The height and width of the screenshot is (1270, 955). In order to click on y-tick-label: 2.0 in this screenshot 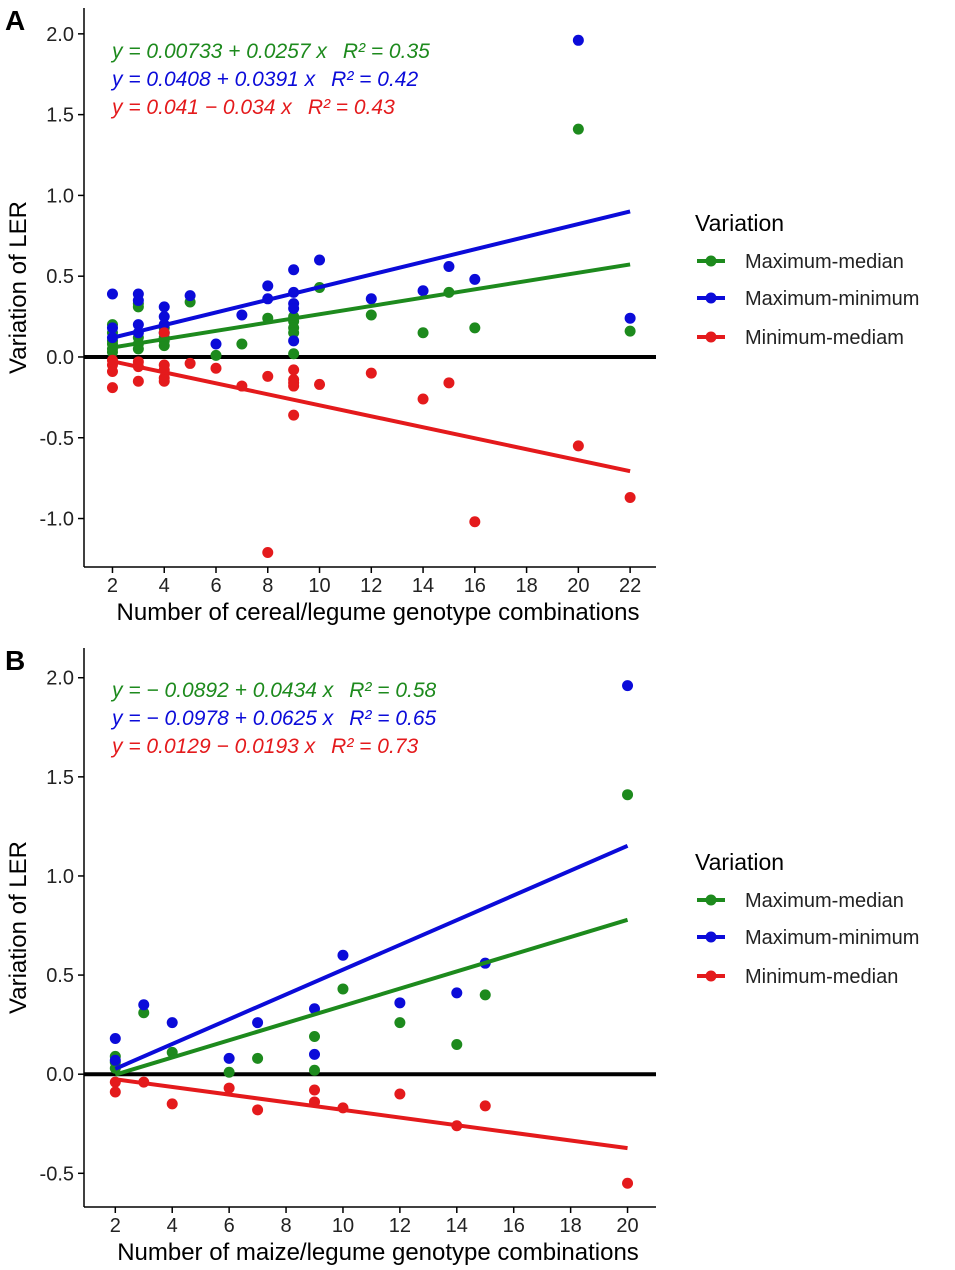, I will do `click(60, 35)`.